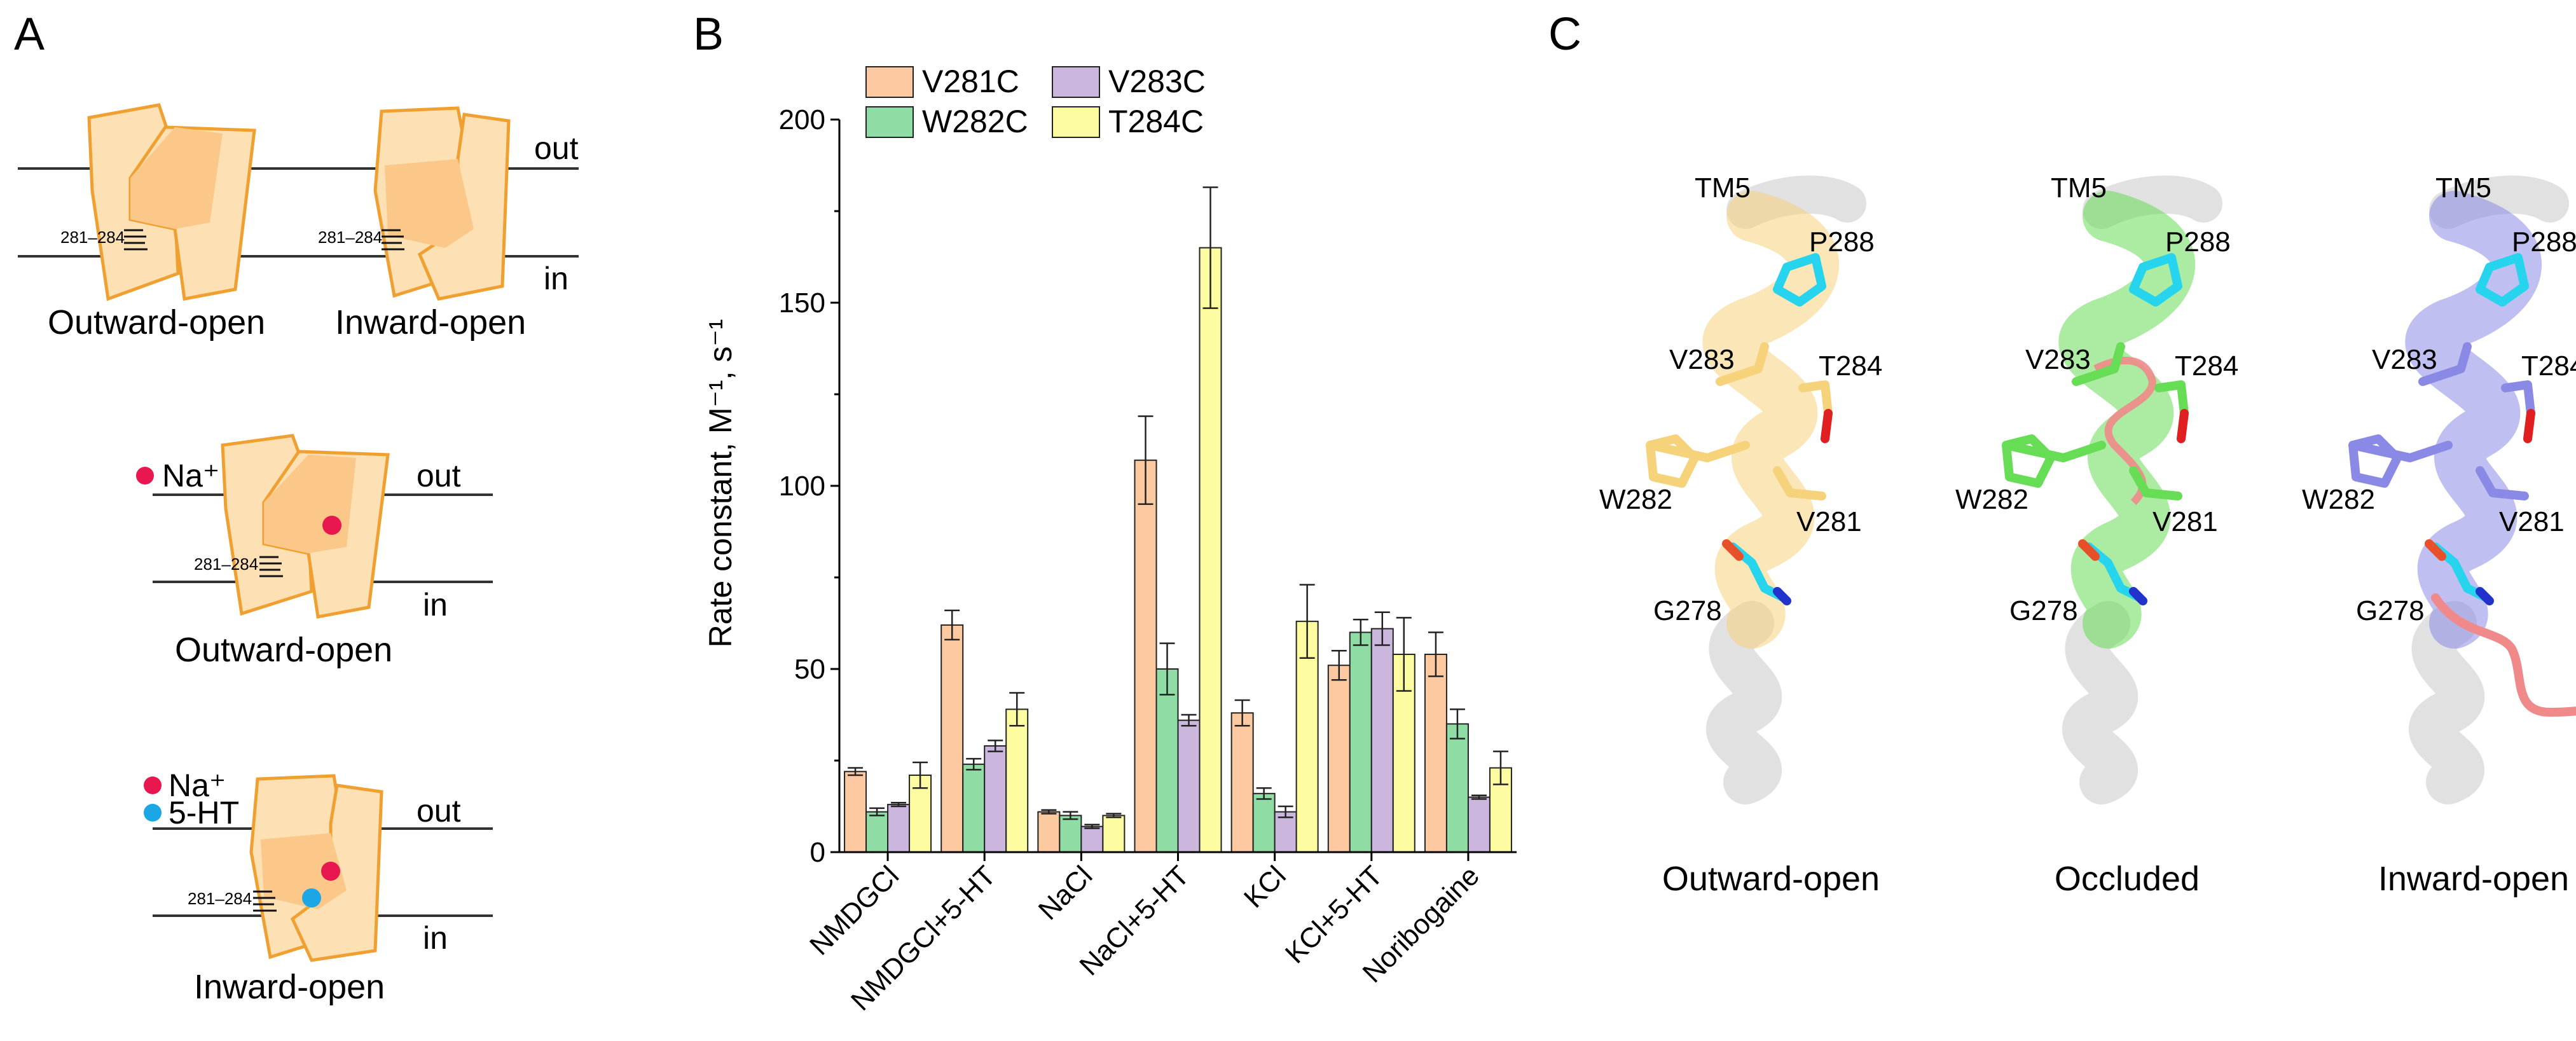 The height and width of the screenshot is (1041, 2576). Describe the element at coordinates (1035, 101) in the screenshot. I see `chart-legend: V281C V283C W282C T284C` at that location.